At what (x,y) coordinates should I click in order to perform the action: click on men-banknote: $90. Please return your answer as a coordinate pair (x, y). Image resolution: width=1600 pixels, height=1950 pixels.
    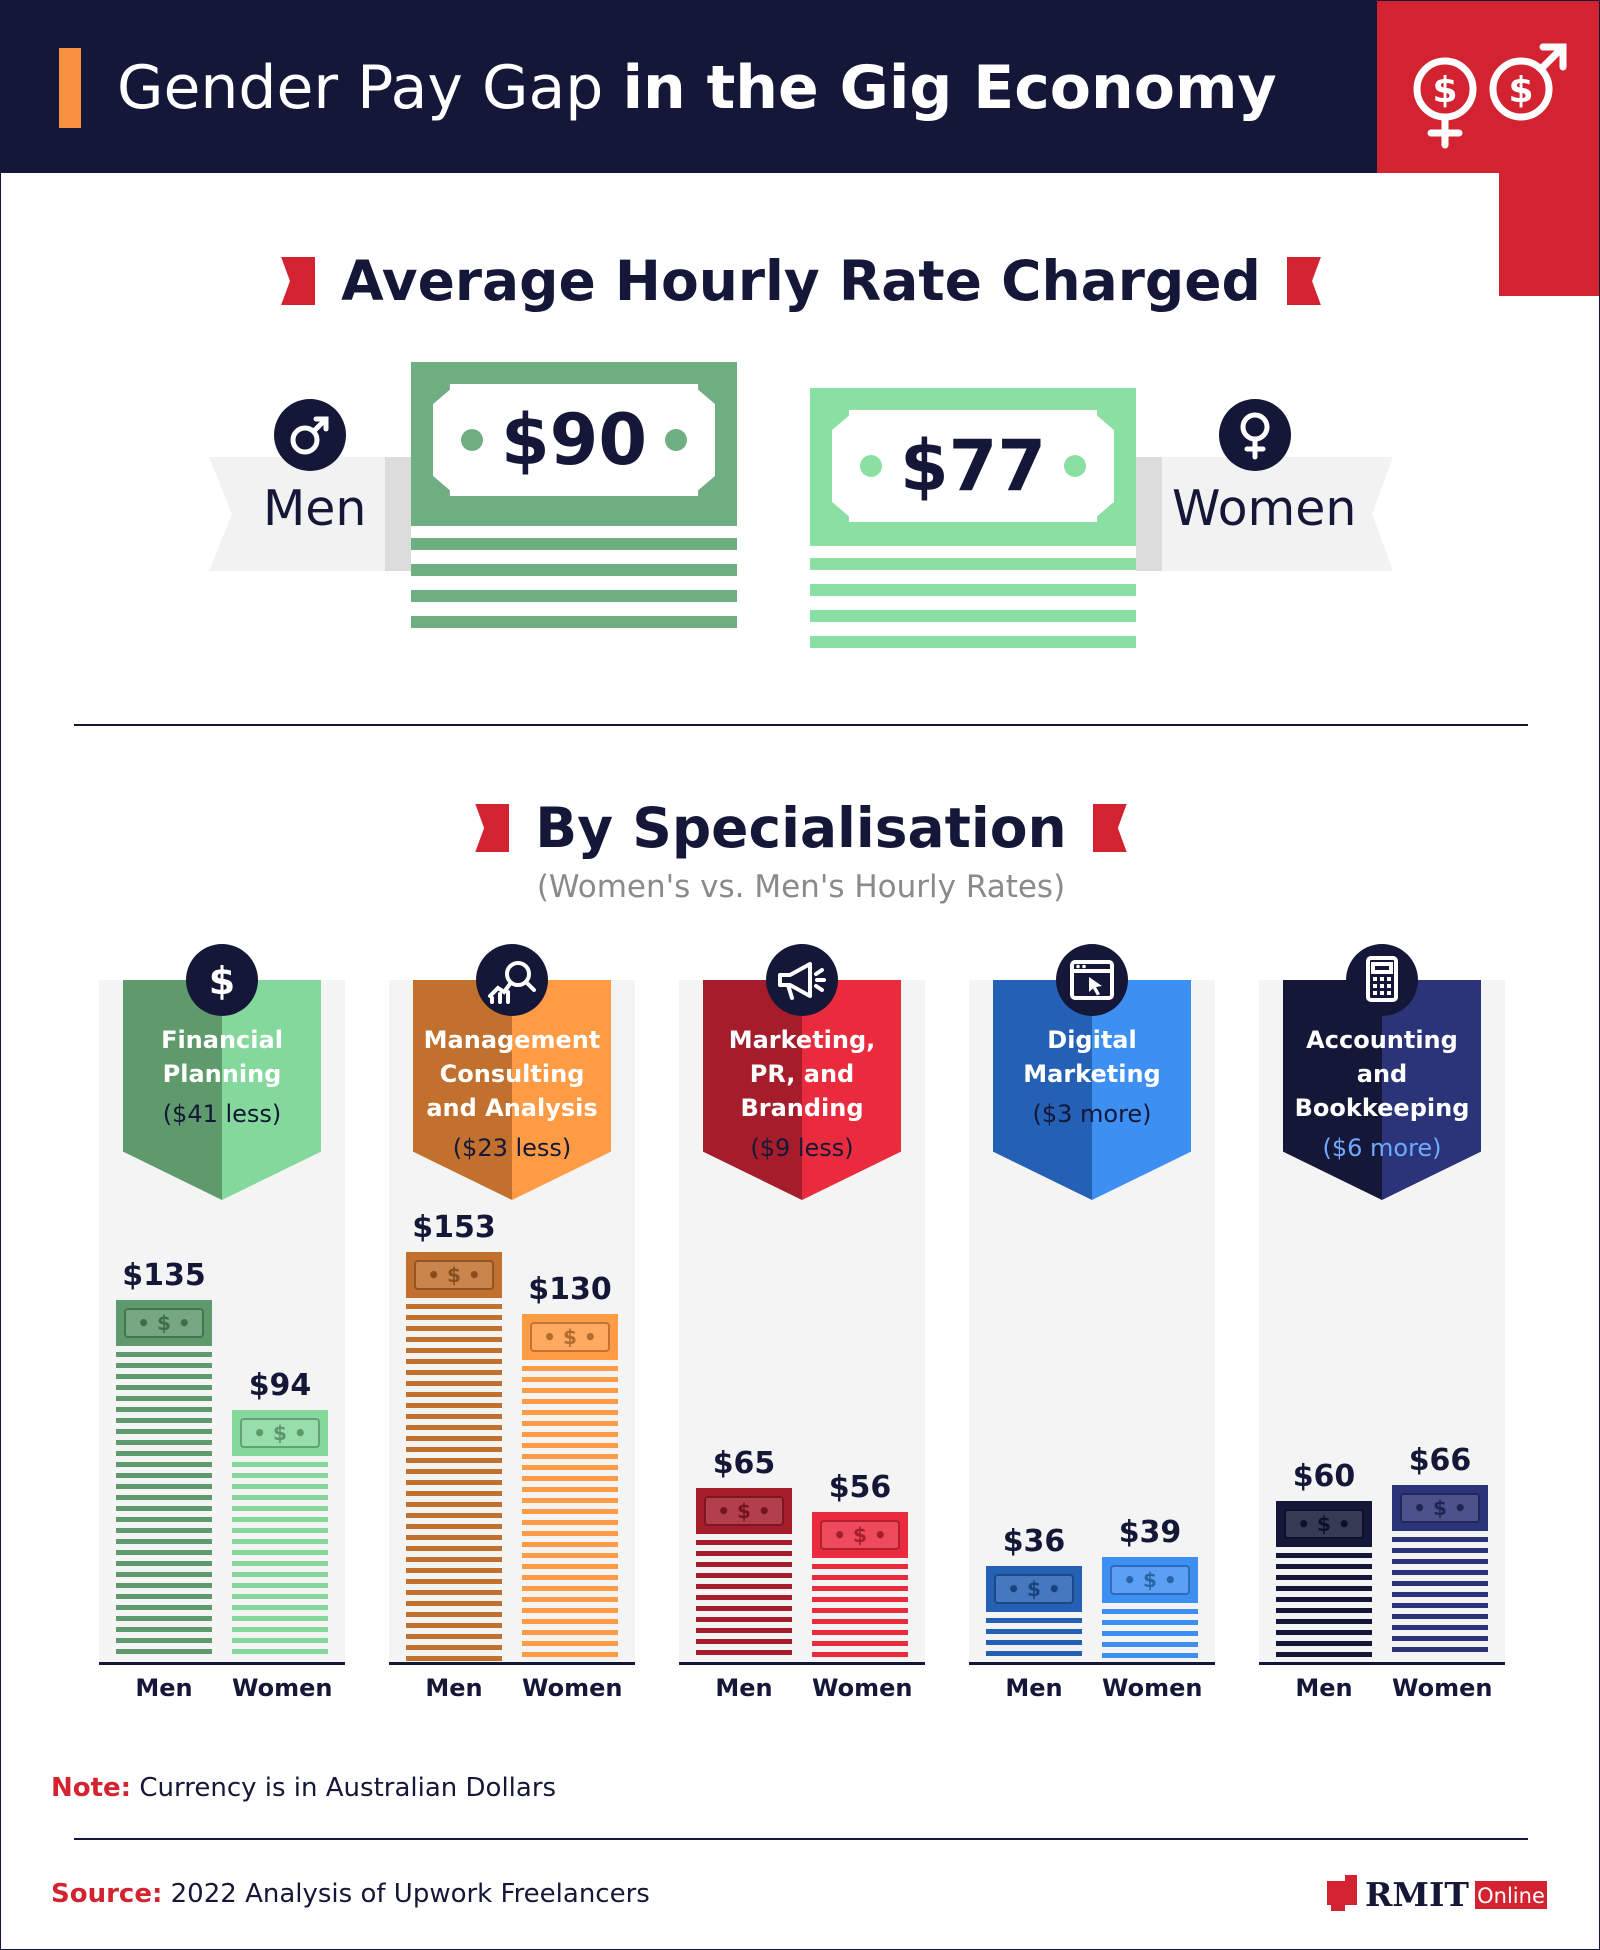
    Looking at the image, I should click on (574, 444).